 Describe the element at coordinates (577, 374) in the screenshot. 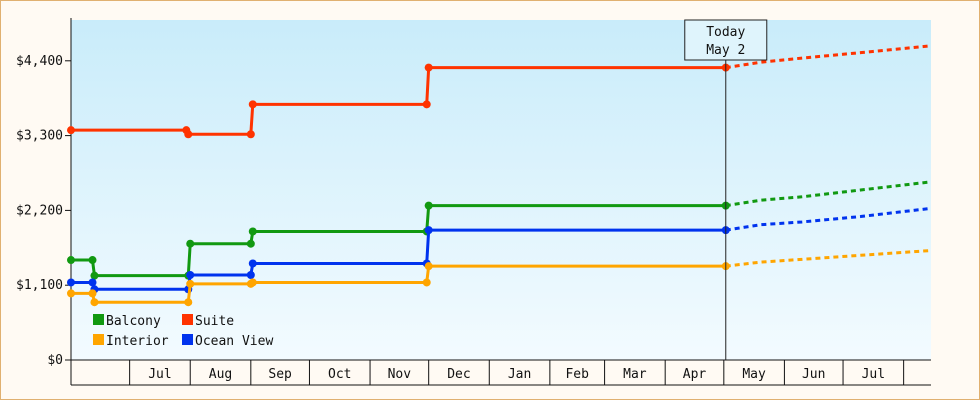

I see `x-tick-label: Feb` at that location.